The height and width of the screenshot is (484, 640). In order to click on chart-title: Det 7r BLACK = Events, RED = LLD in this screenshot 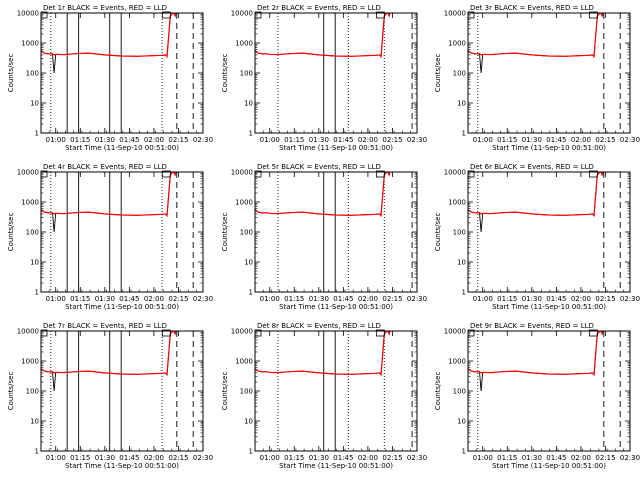, I will do `click(105, 326)`.